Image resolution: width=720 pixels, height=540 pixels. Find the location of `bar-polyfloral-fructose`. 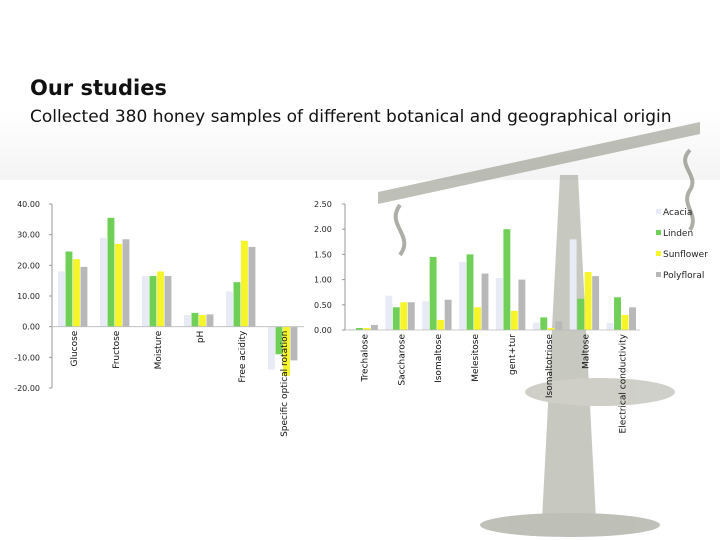

bar-polyfloral-fructose is located at coordinates (126, 283).